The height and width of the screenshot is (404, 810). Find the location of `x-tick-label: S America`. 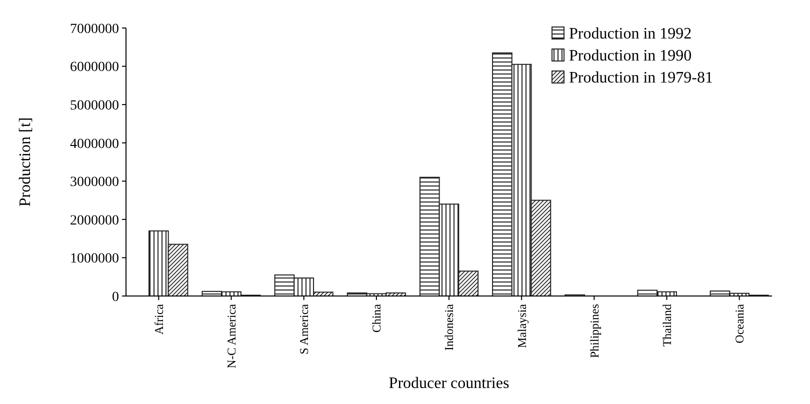

x-tick-label: S America is located at coordinates (304, 328).